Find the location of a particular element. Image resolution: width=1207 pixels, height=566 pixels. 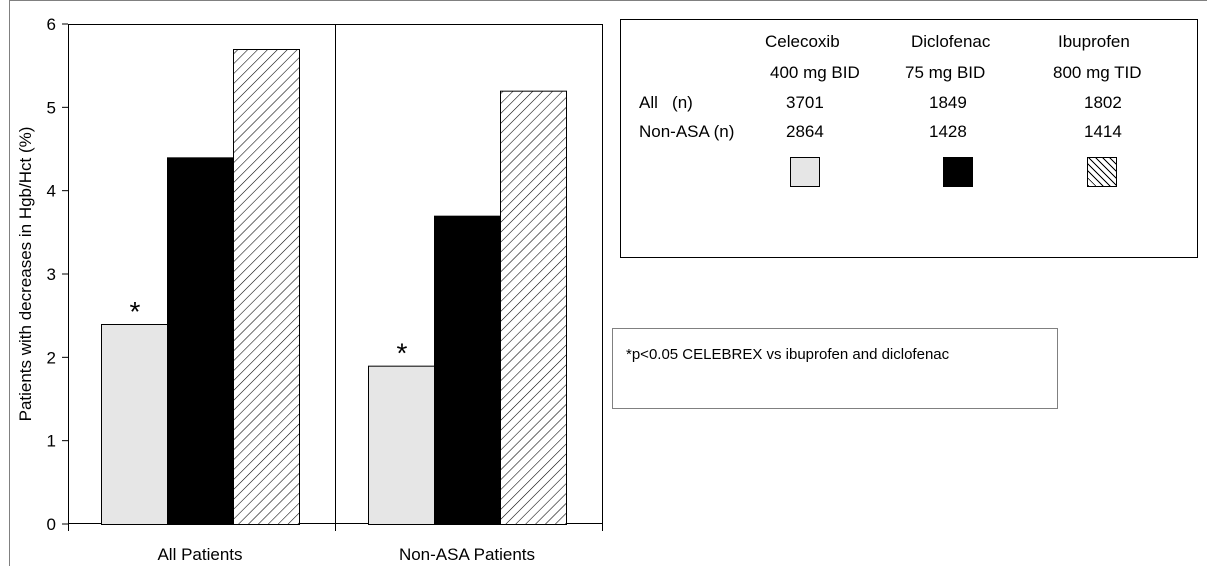

y-tick-label-0: 0 is located at coordinates (51, 524).